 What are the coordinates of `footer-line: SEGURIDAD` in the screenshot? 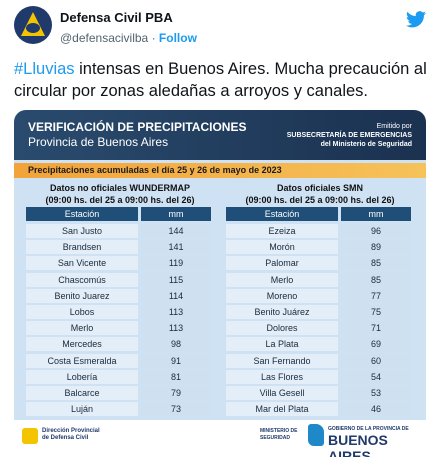 It's located at (275, 438).